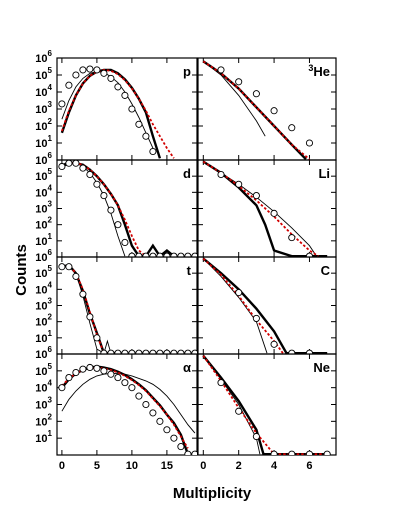 The width and height of the screenshot is (404, 523). What do you see at coordinates (203, 466) in the screenshot?
I see `x-tick-label: 0` at bounding box center [203, 466].